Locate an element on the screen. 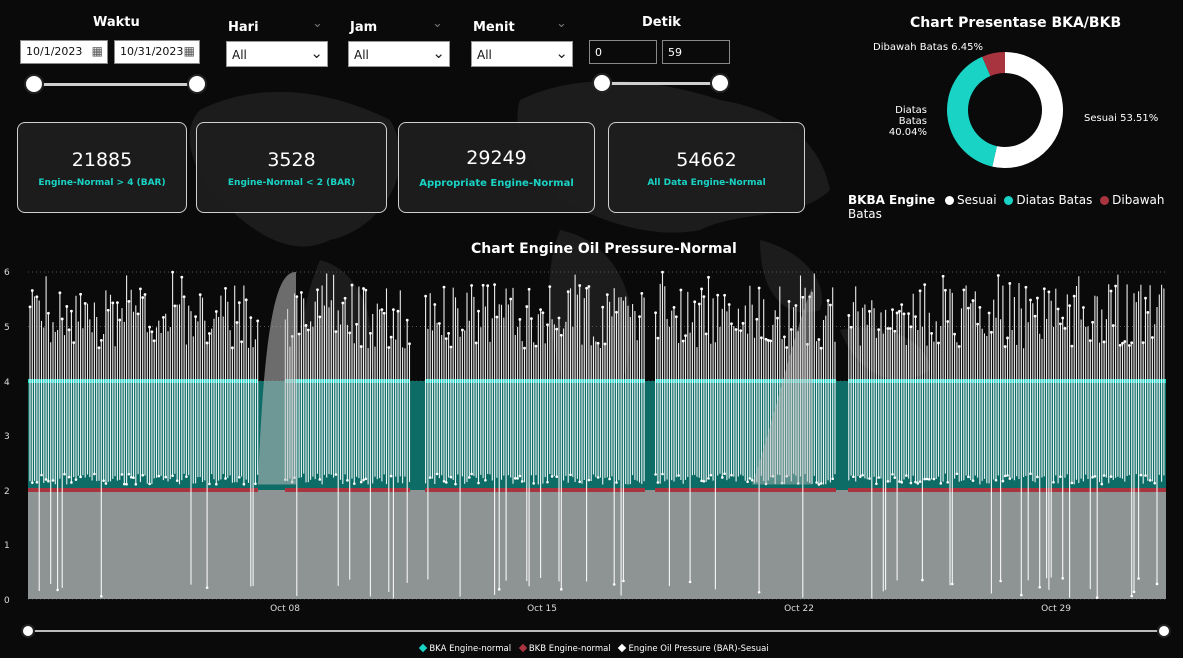 Image resolution: width=1183 pixels, height=658 pixels. line-chart-title: Chart Engine Oil Pressure-Normal is located at coordinates (604, 249).